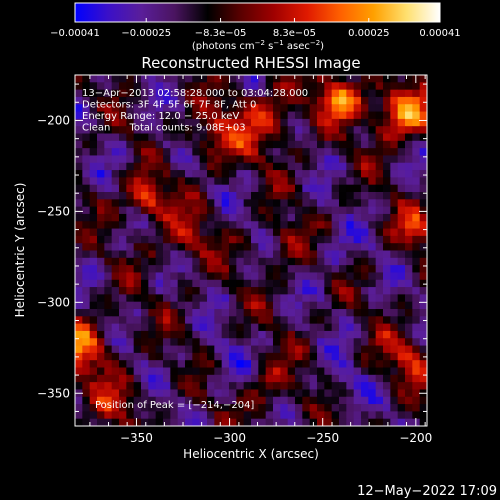 The image size is (500, 500). Describe the element at coordinates (20, 250) in the screenshot. I see `y-axis-label: Heliocentric Y (arcsec)` at that location.